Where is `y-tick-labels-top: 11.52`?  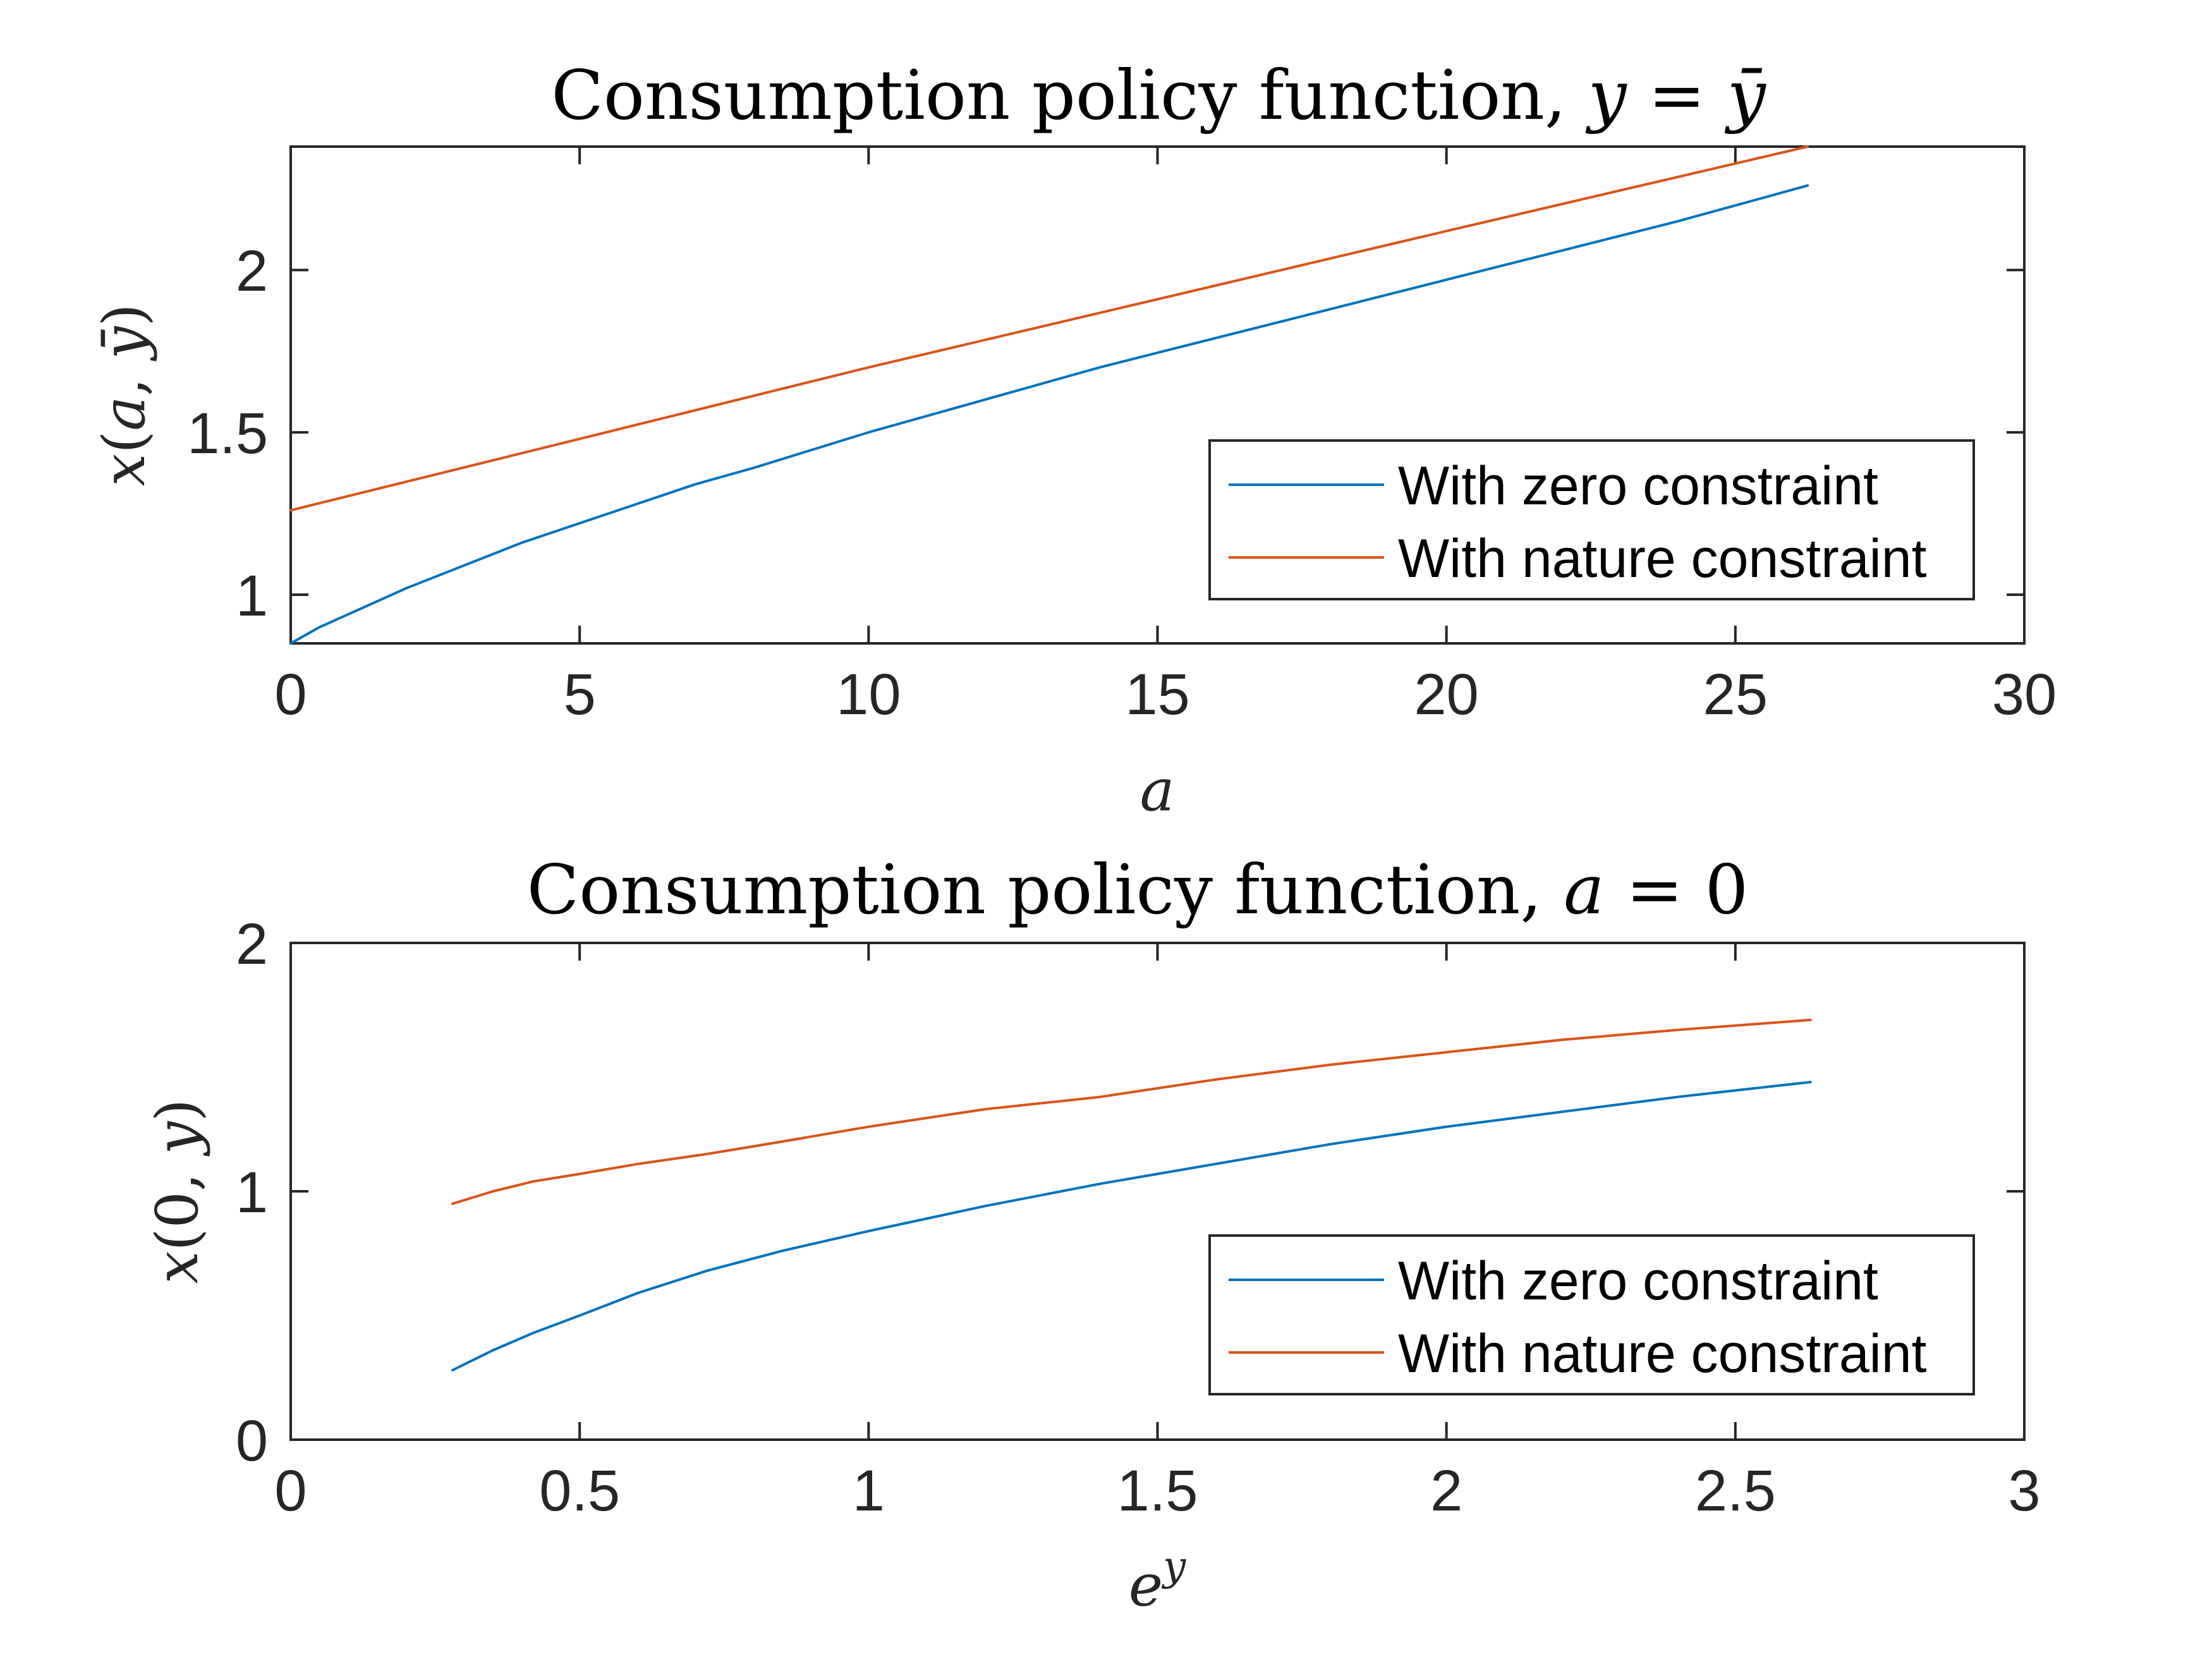 y-tick-labels-top: 11.52 is located at coordinates (227, 433).